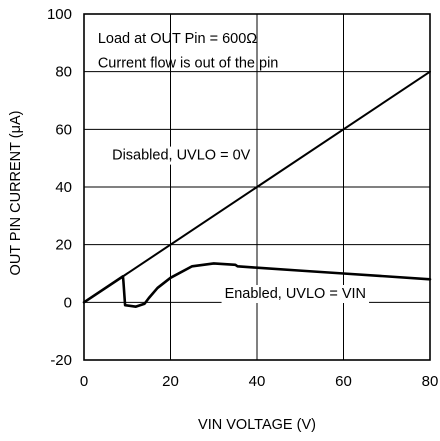 The image size is (440, 441). I want to click on annotation-load: Load at OUT Pin = 600Ω, so click(177, 39).